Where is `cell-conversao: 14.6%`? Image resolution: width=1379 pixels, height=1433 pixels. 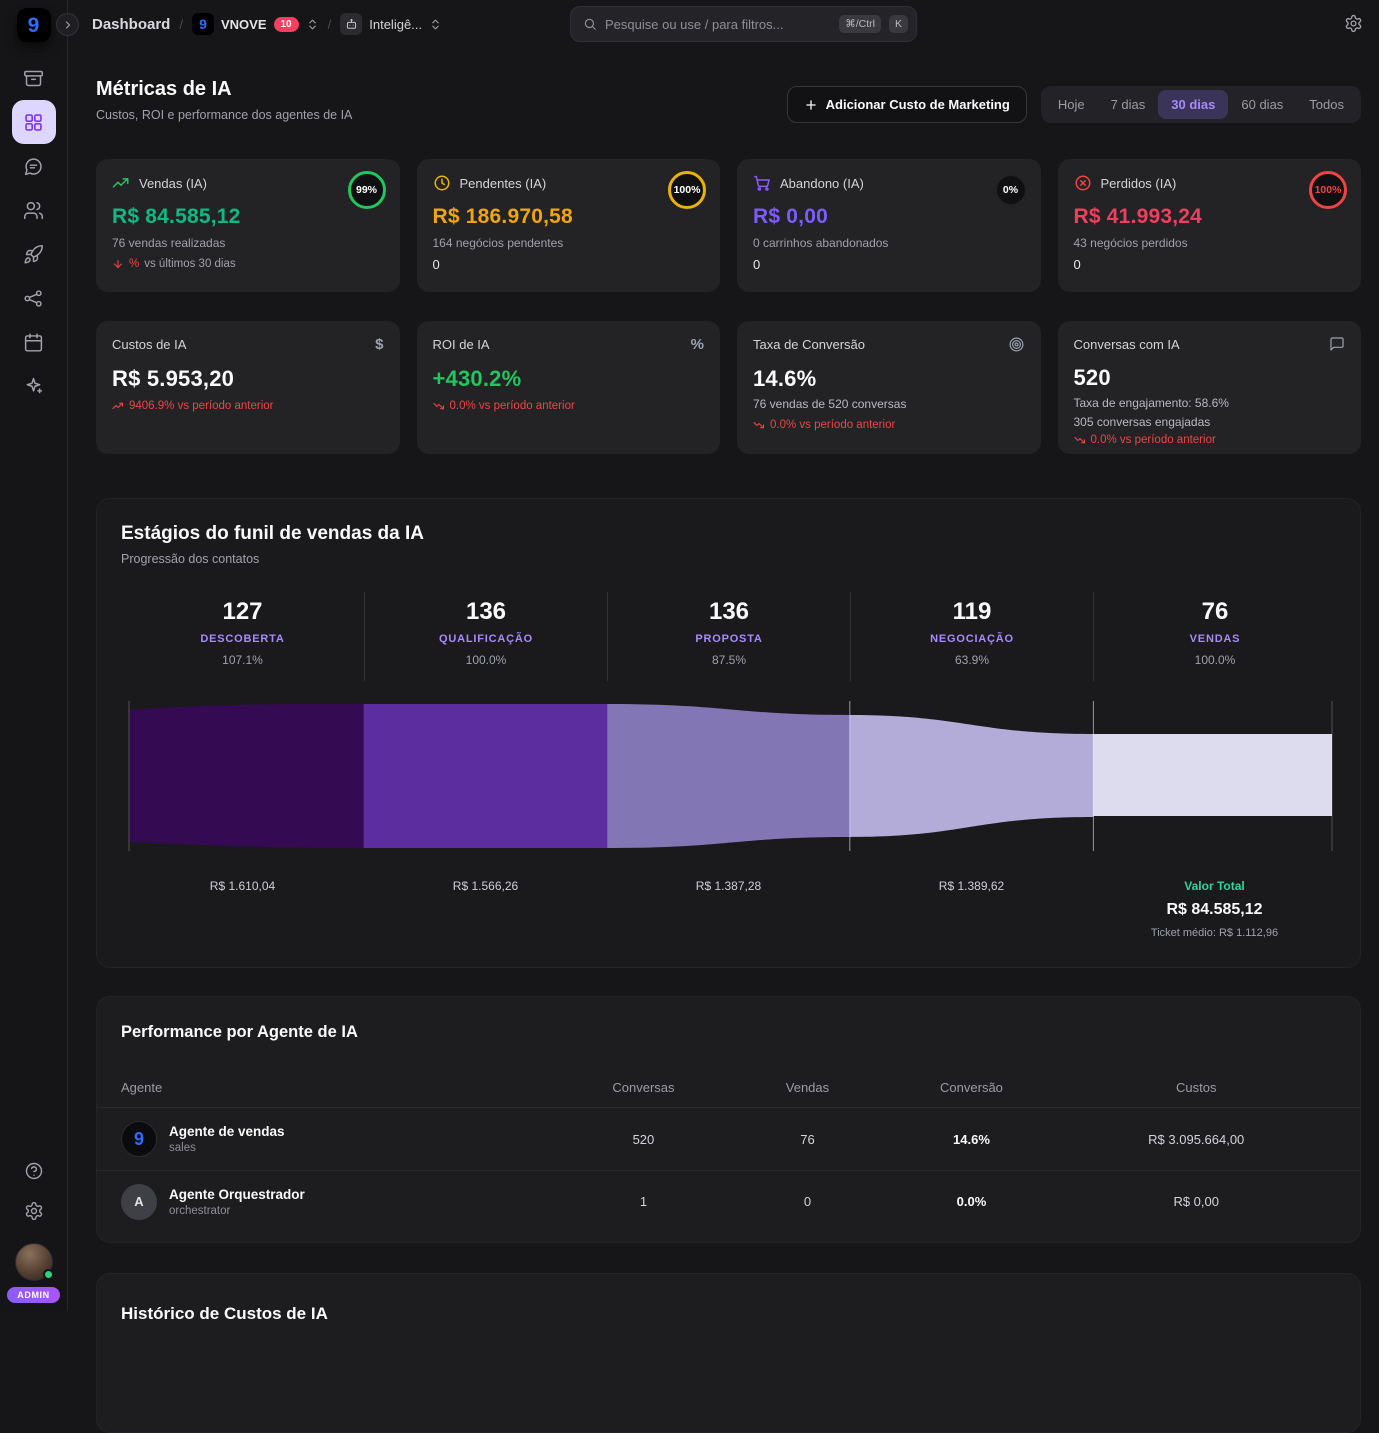 cell-conversao: 14.6% is located at coordinates (971, 1139).